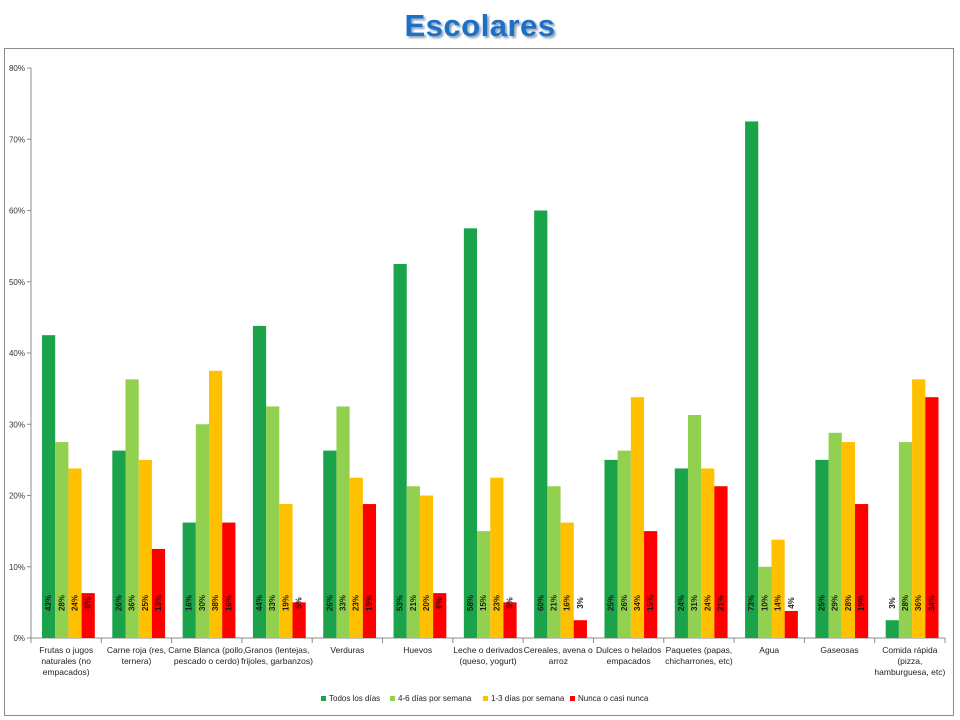 Image resolution: width=960 pixels, height=720 pixels. I want to click on y-tick-label: 80%, so click(17, 68).